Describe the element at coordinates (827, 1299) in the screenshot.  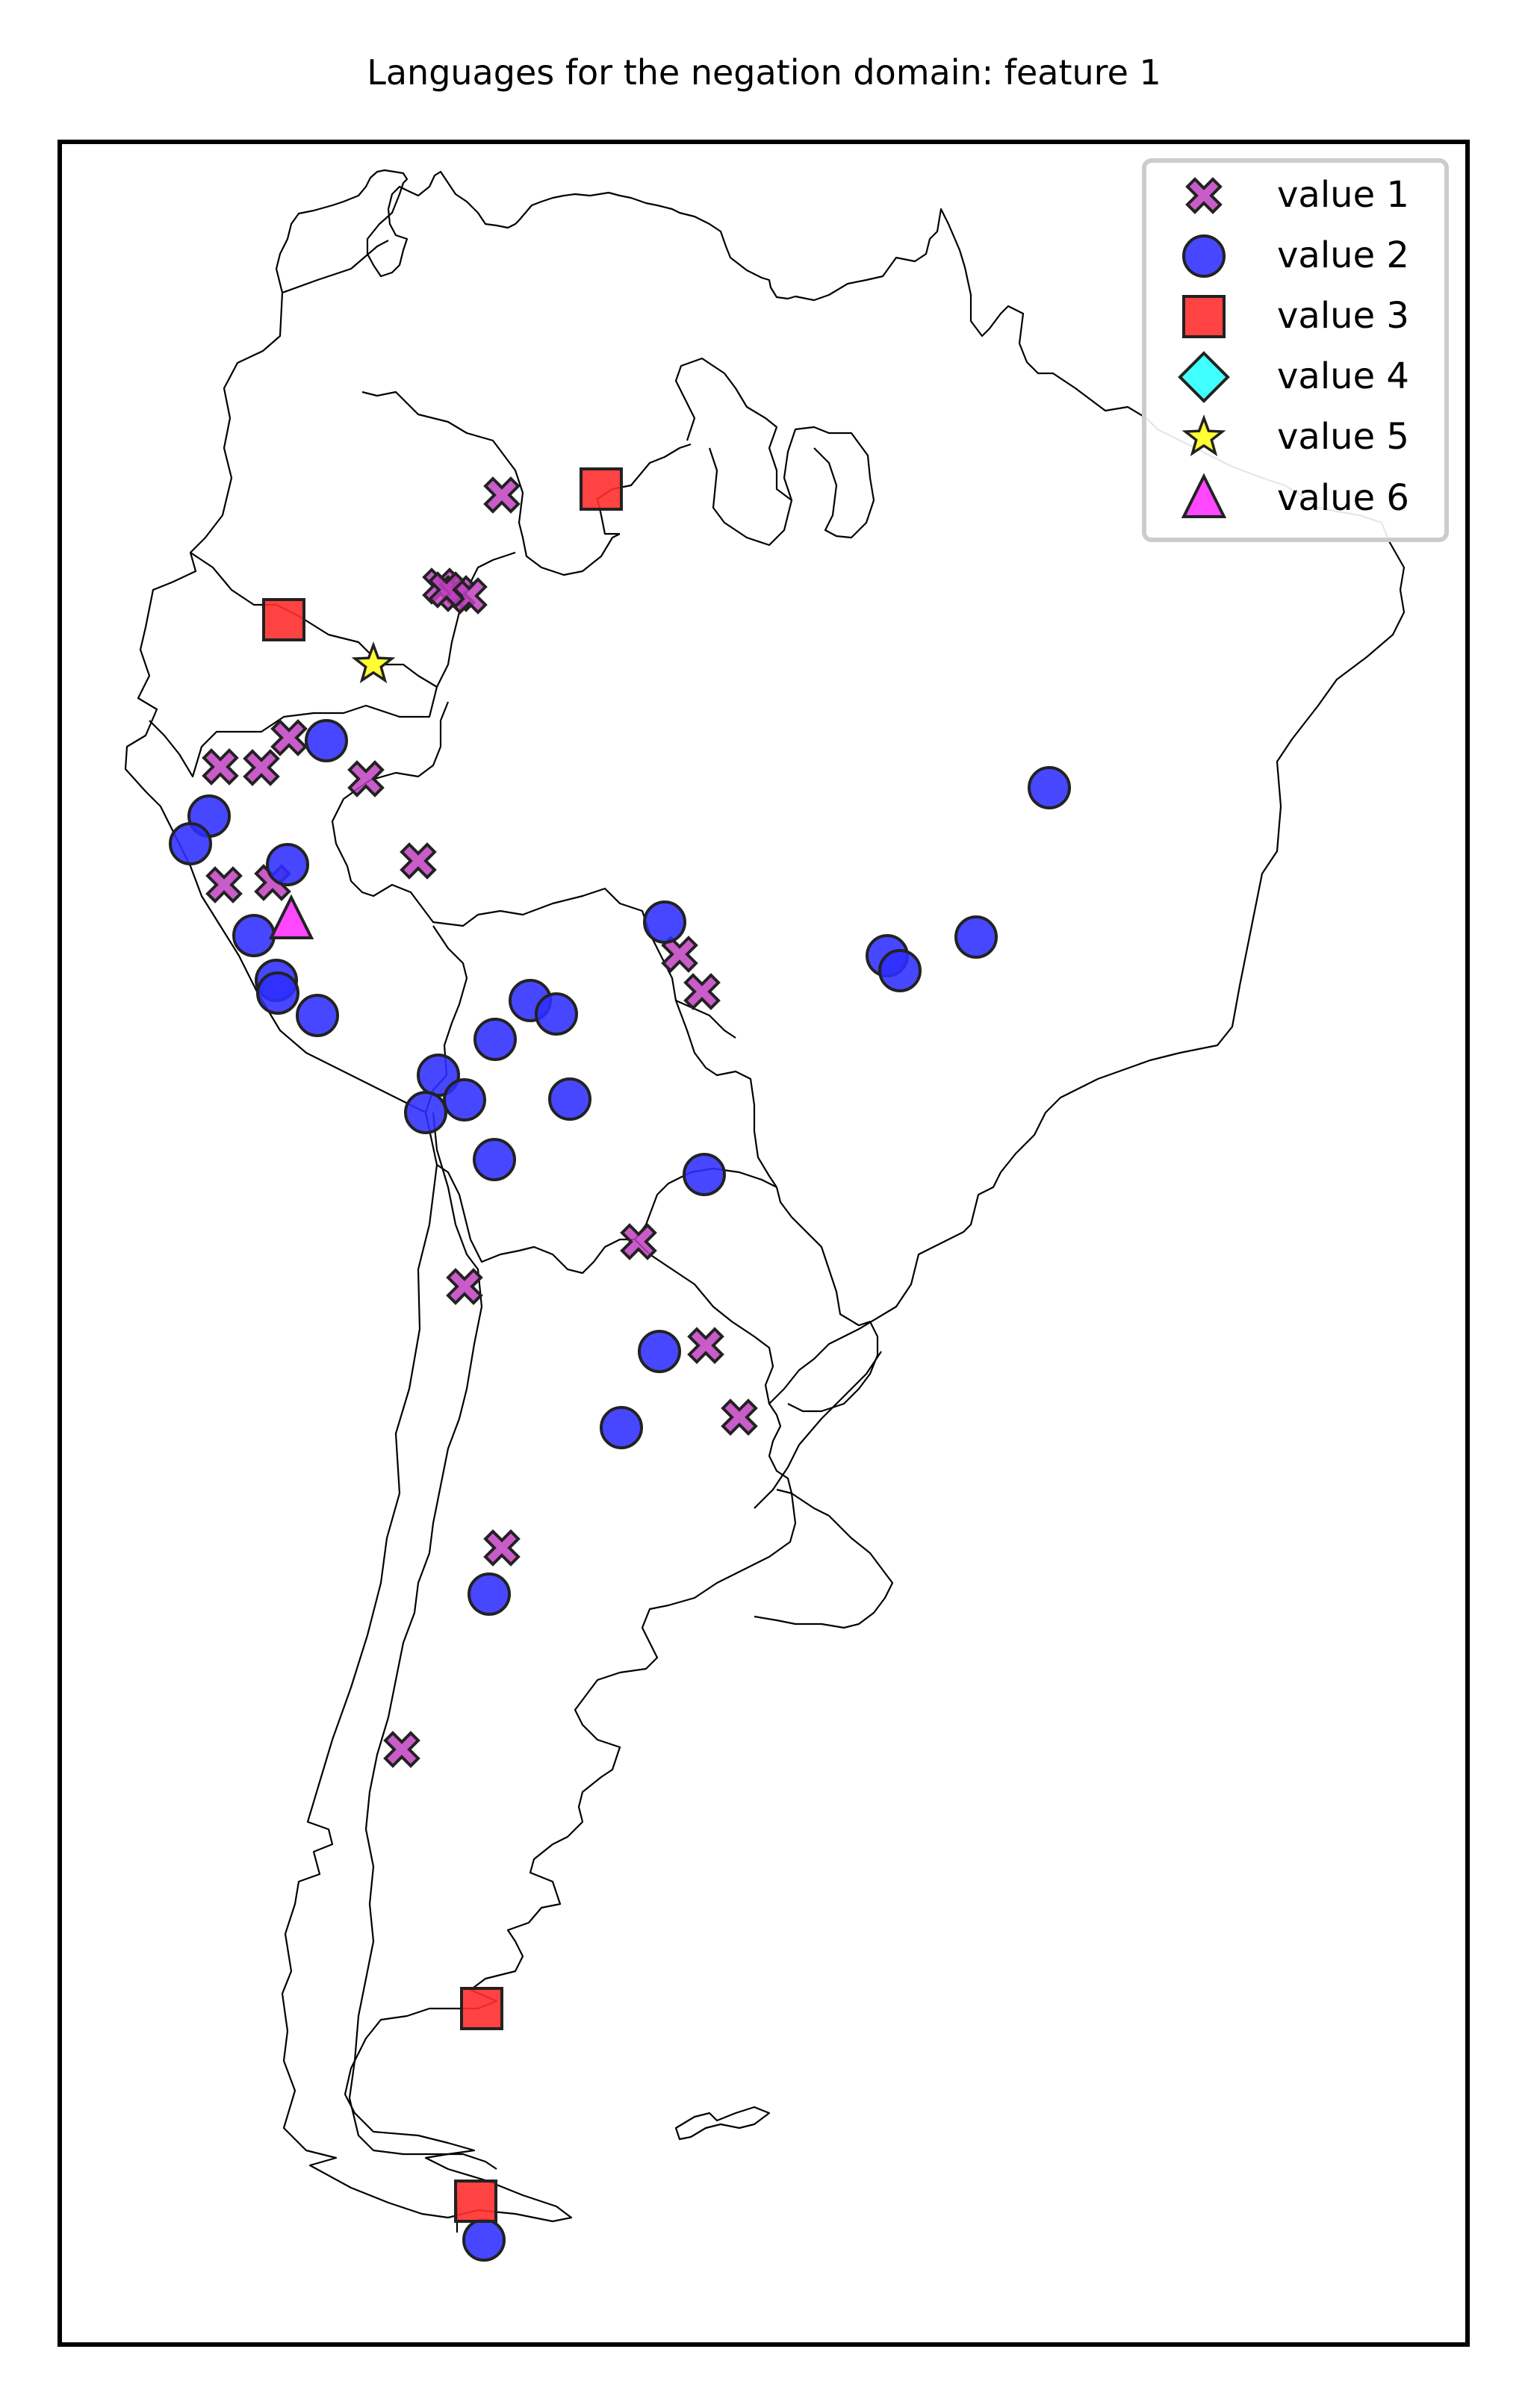
I see `border-paraguay-brazil` at that location.